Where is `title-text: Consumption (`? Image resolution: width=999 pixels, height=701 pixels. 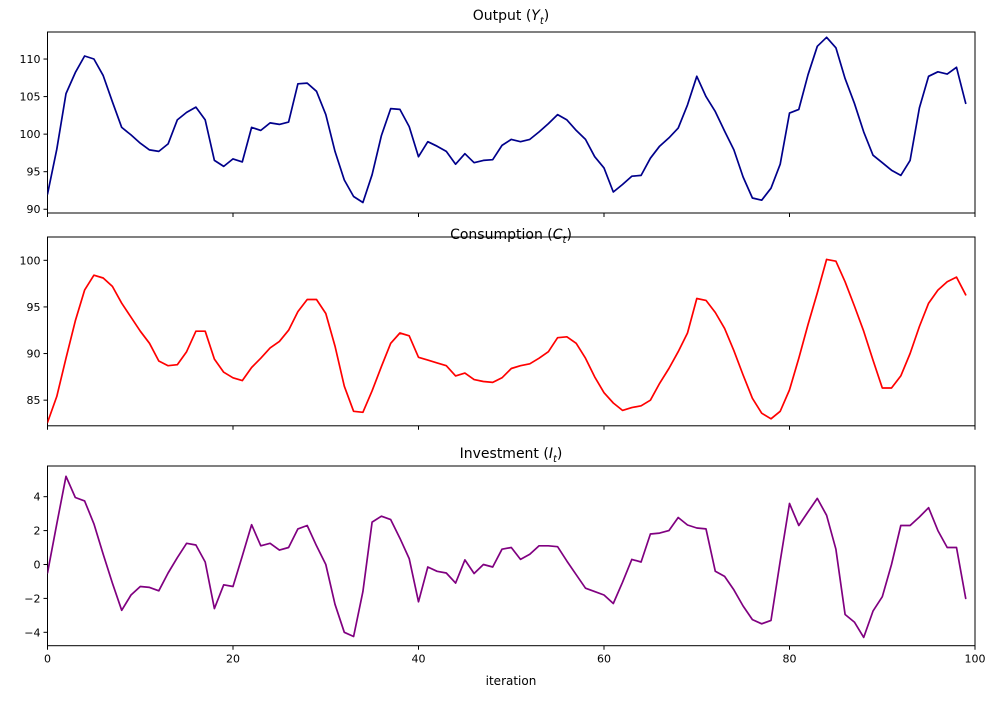
title-text: Consumption ( is located at coordinates (501, 235).